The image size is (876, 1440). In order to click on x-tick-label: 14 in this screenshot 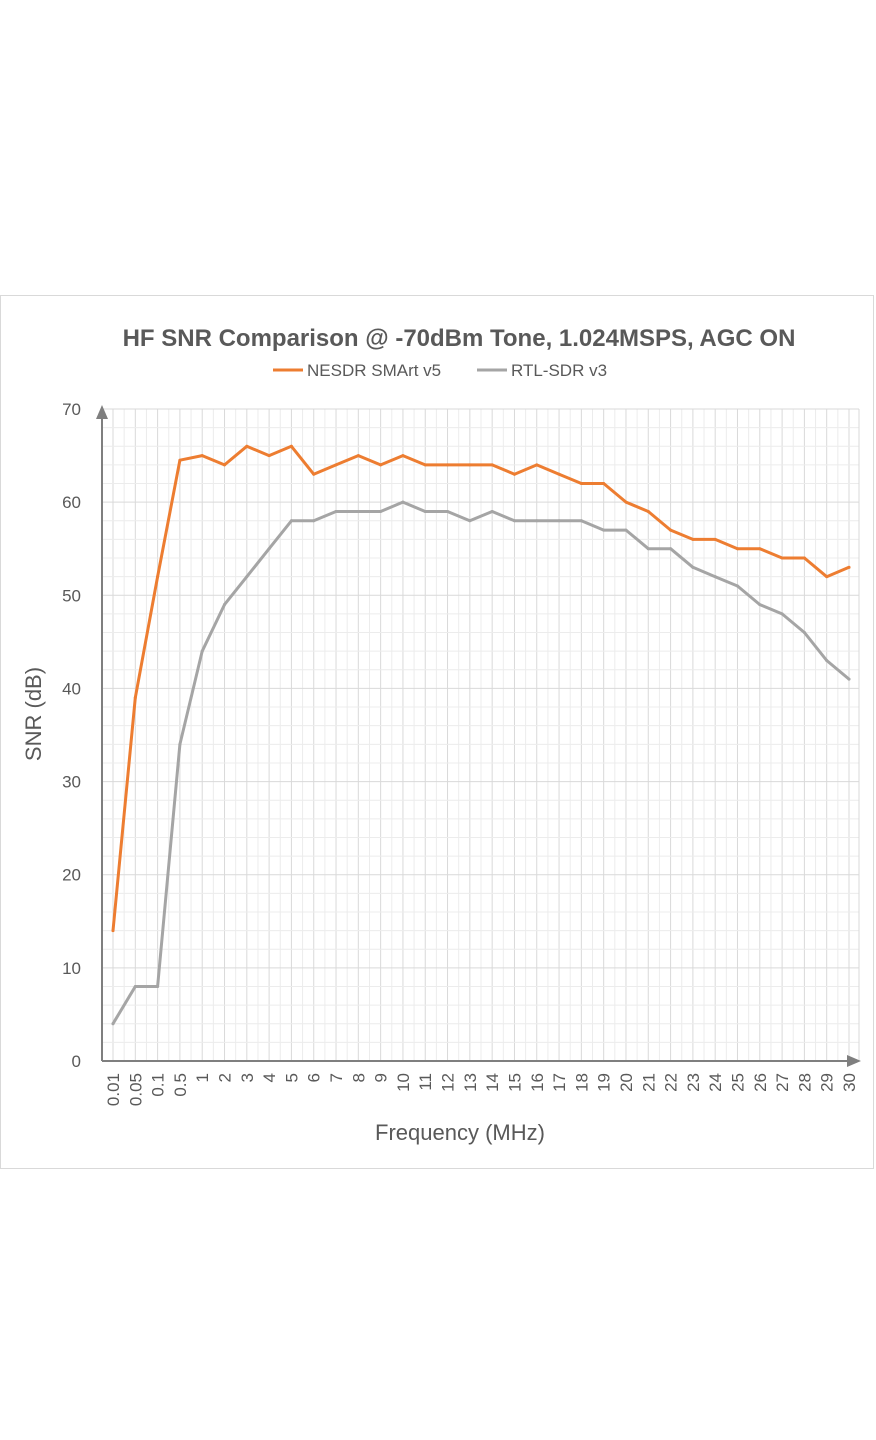, I will do `click(492, 1082)`.